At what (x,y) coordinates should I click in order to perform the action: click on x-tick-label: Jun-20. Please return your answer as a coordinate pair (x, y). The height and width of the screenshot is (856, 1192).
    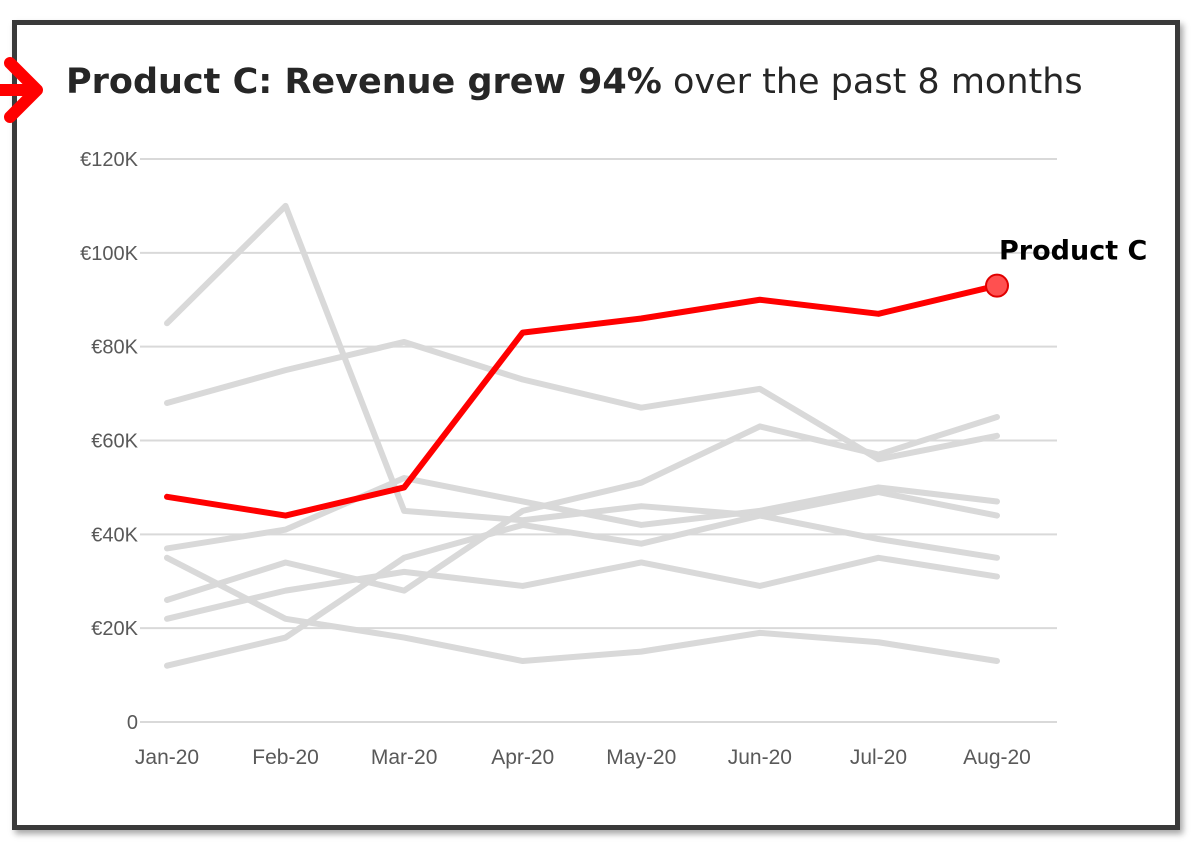
    Looking at the image, I should click on (760, 757).